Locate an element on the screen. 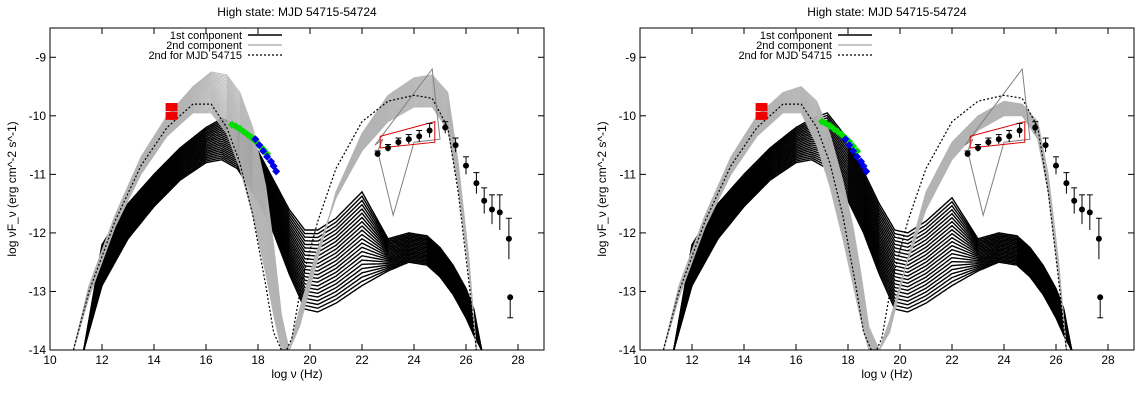  data-hard-x-ray is located at coordinates (856, 155).